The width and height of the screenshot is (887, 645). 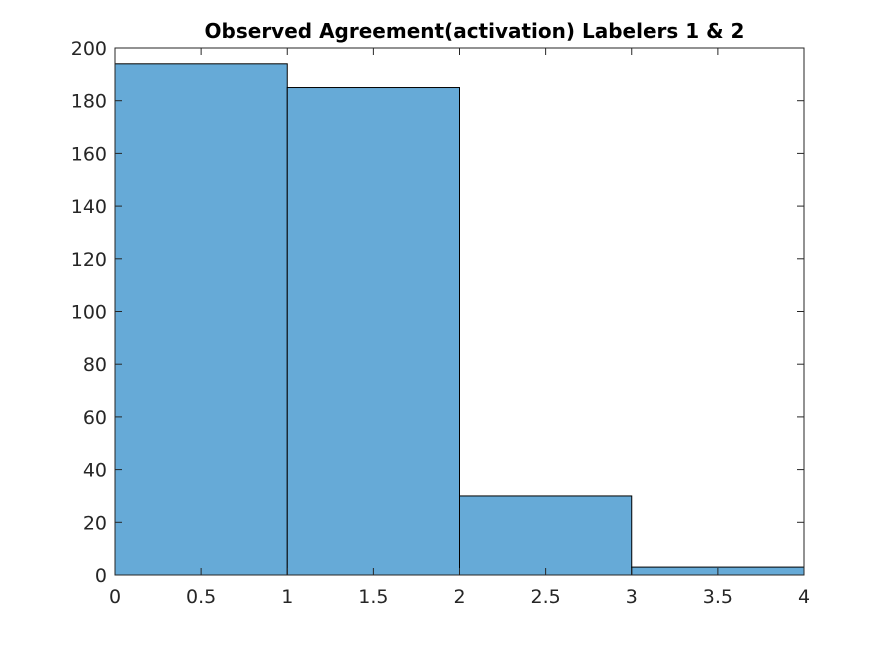 I want to click on x-tick-labels: 0 0.5 1 1.5 2 2.5 3 3.5 4, so click(x=459, y=597).